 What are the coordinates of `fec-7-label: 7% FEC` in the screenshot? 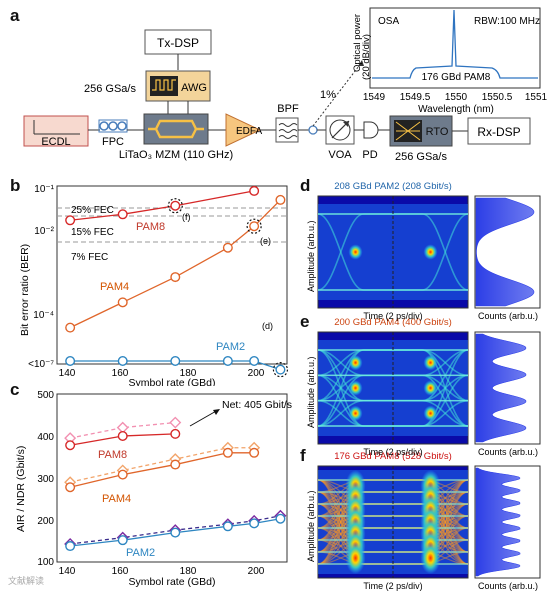 It's located at (89, 257).